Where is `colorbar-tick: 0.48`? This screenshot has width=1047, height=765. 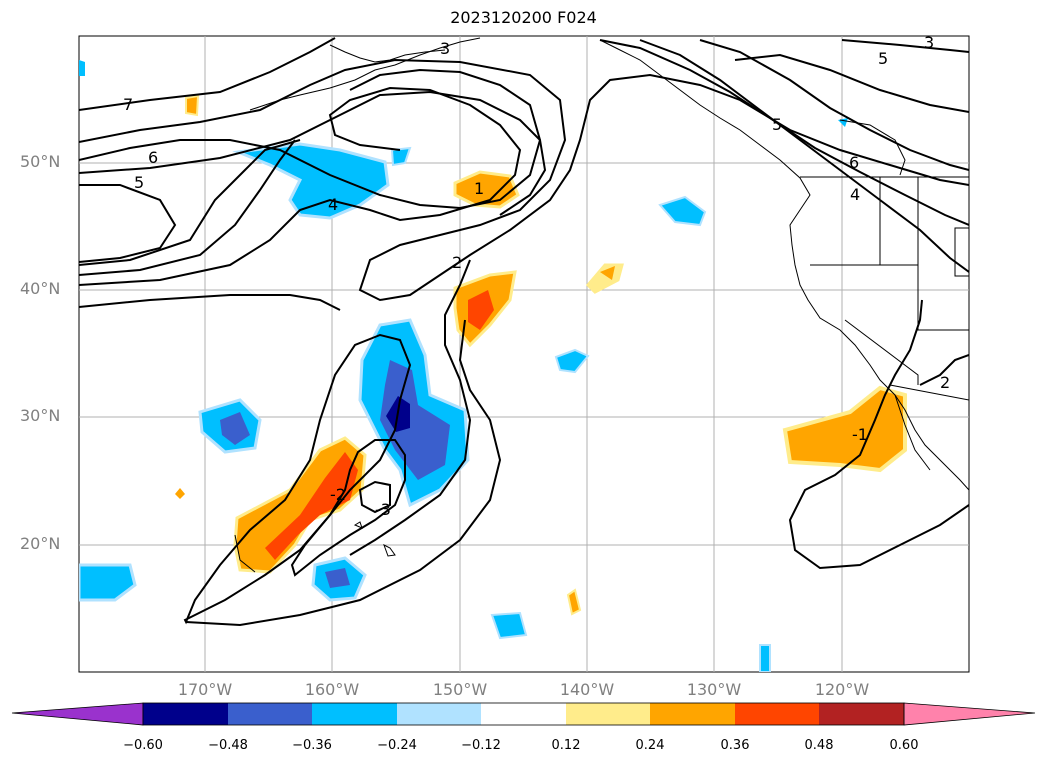 colorbar-tick: 0.48 is located at coordinates (819, 745).